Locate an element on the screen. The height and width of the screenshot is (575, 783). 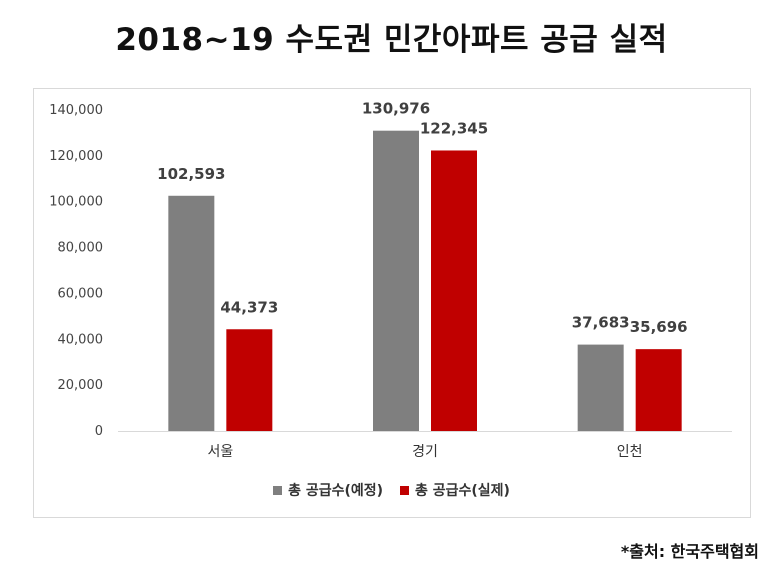
data-label: 130,976 is located at coordinates (396, 109).